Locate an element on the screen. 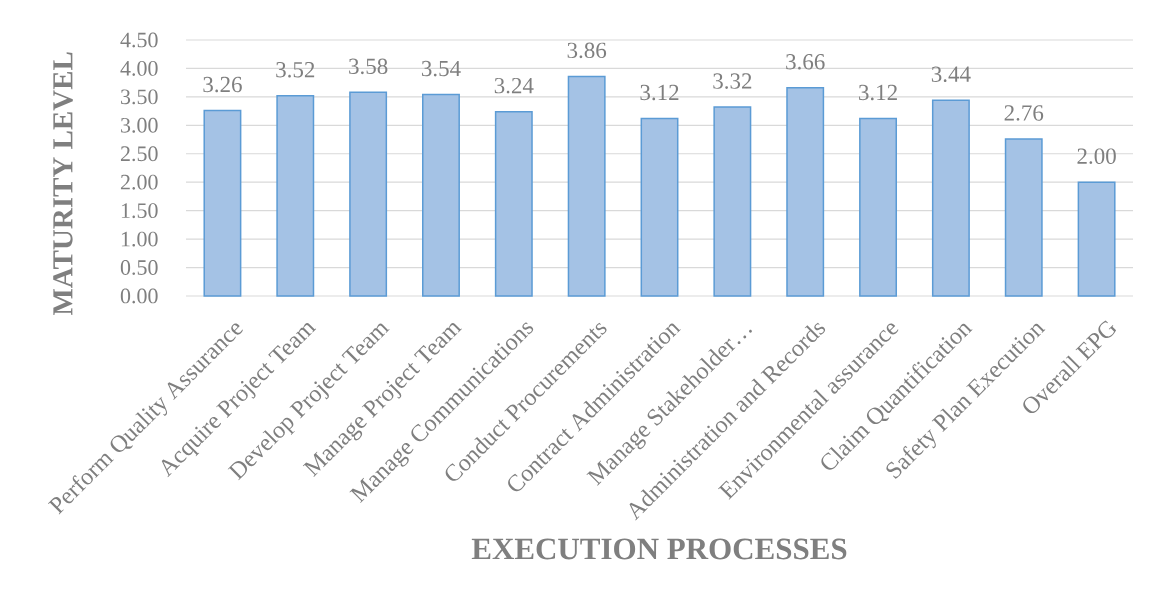 Image resolution: width=1167 pixels, height=600 pixels. data-label: 3.44 is located at coordinates (951, 74).